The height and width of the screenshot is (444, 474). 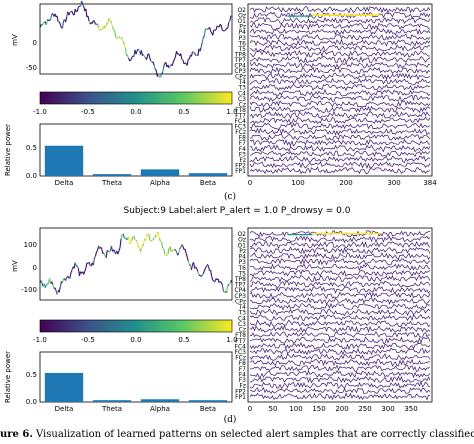 I want to click on eeg-ytick: 100, so click(x=30, y=245).